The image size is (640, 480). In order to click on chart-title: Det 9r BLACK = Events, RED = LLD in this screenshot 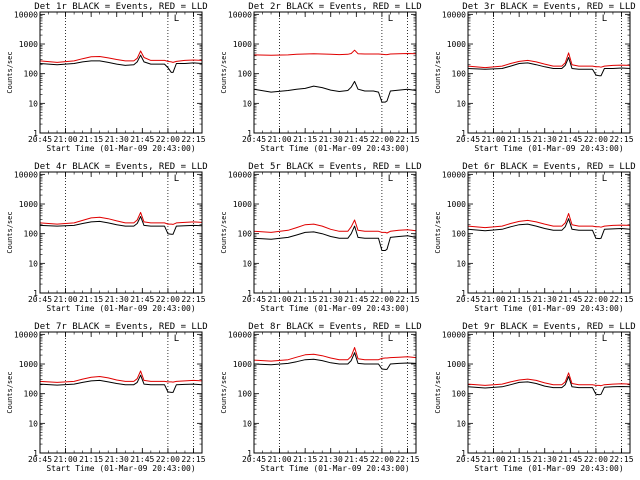, I will do `click(548, 327)`.